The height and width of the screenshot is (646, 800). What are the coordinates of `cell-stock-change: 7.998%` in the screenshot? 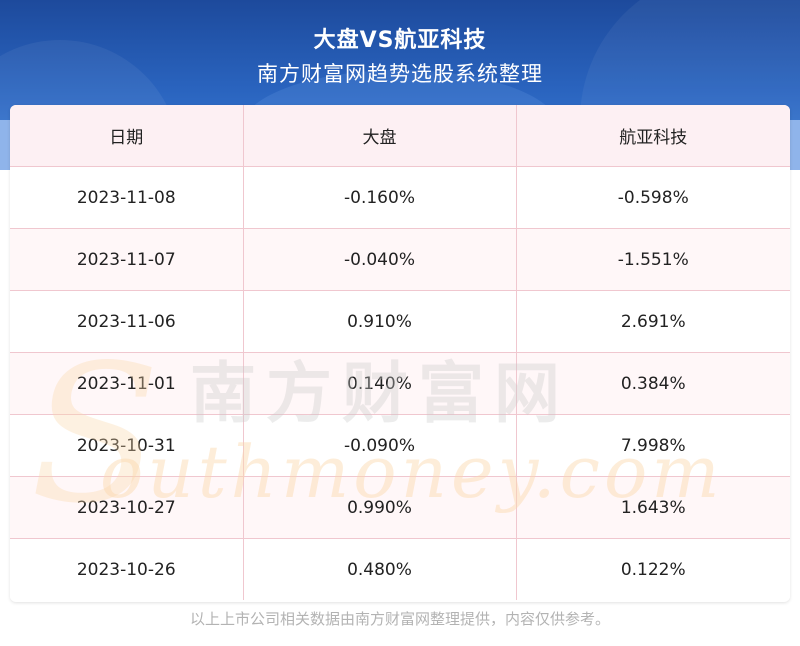 It's located at (653, 445).